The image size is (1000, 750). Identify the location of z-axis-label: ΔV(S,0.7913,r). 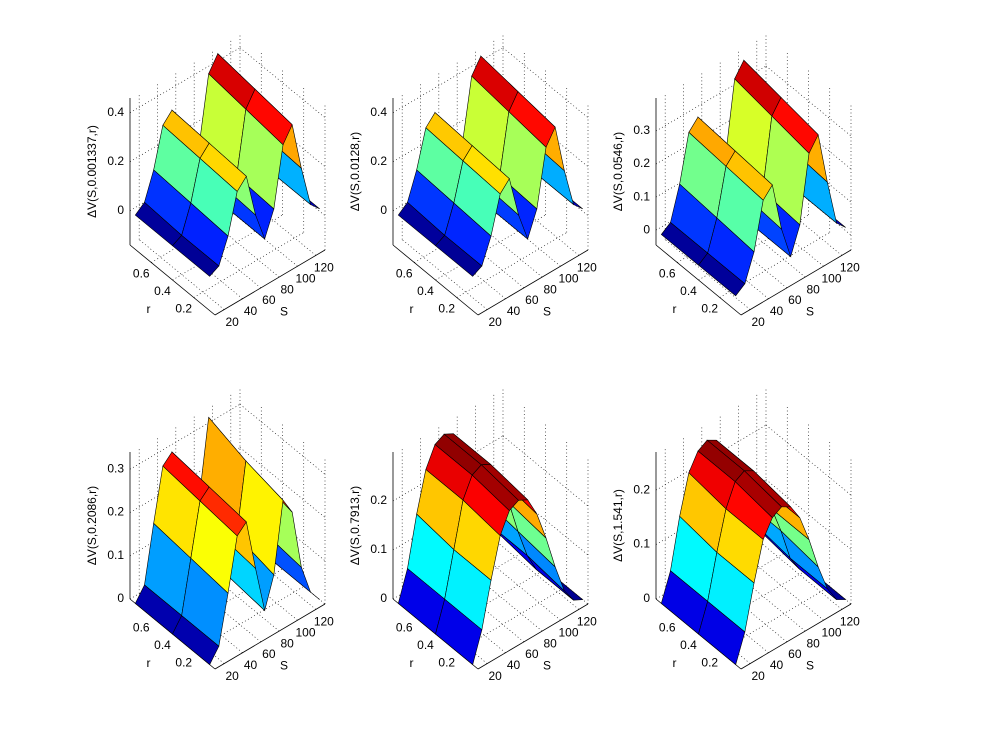
(355, 525).